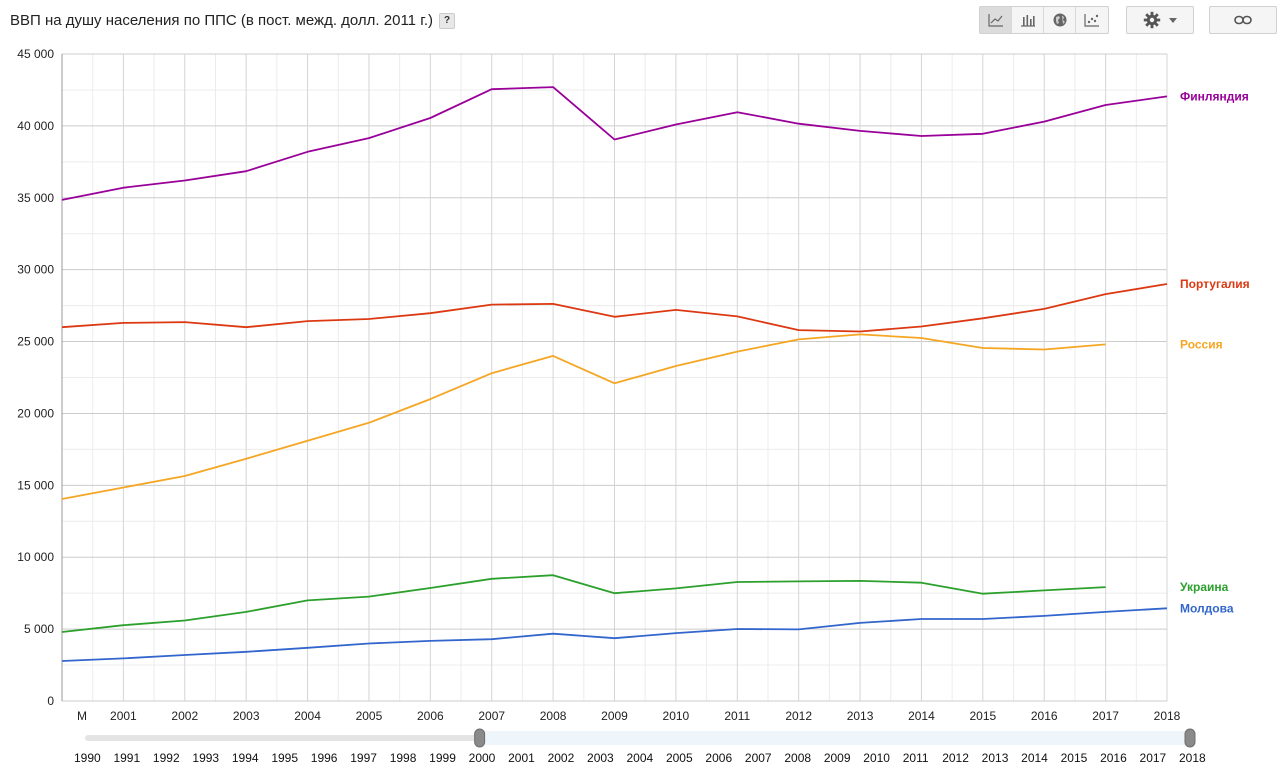 The image size is (1280, 778). Describe the element at coordinates (307, 716) in the screenshot. I see `x-tick-label: 2004` at that location.